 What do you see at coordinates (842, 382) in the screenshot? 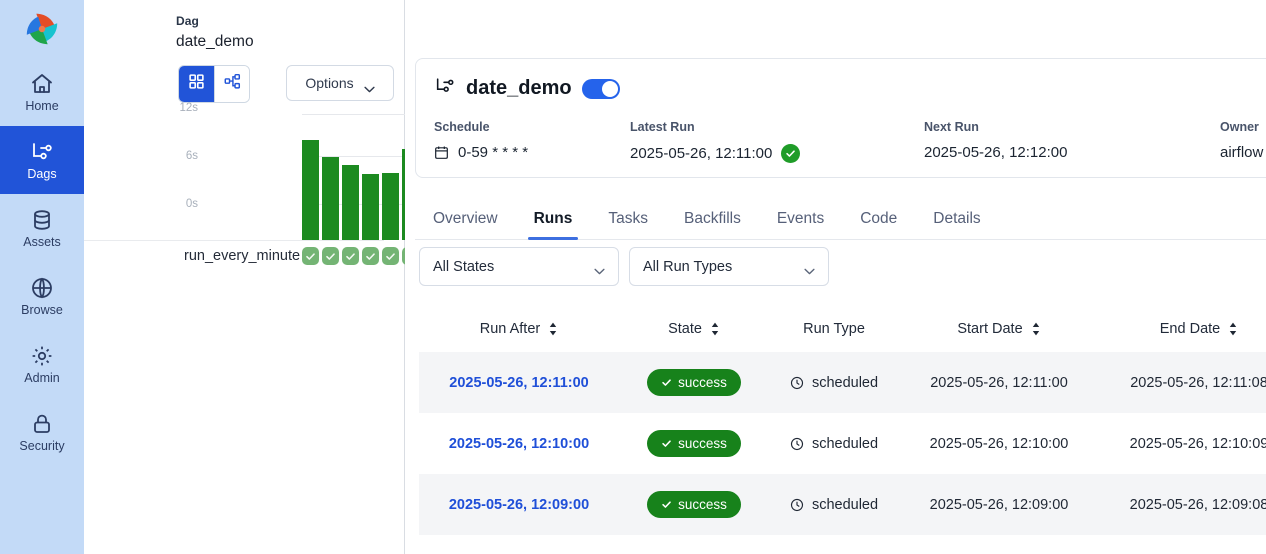
I see `table-row: 2025-05-26, 12:11:00 success scheduled` at bounding box center [842, 382].